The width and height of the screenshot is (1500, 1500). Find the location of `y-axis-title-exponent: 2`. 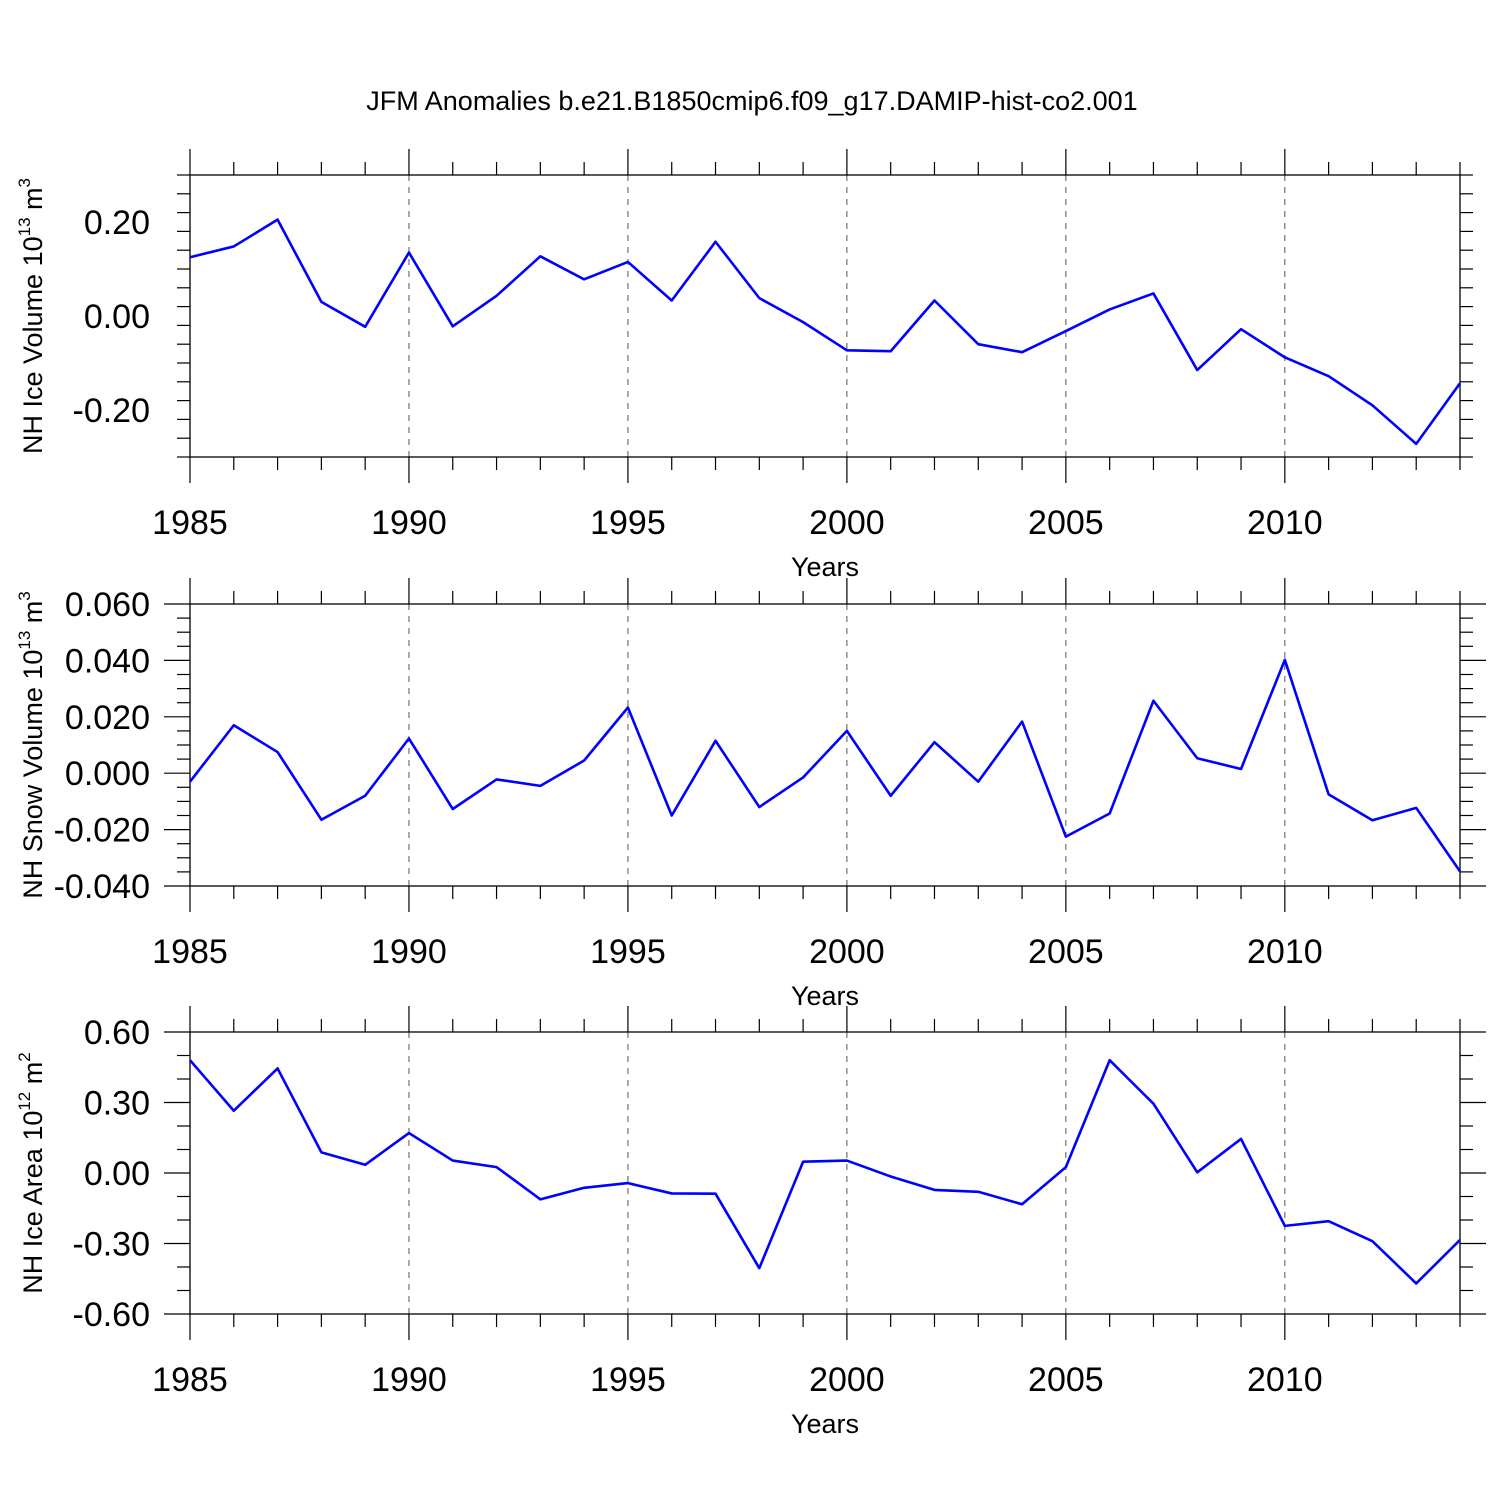

y-axis-title-exponent: 2 is located at coordinates (24, 1056).